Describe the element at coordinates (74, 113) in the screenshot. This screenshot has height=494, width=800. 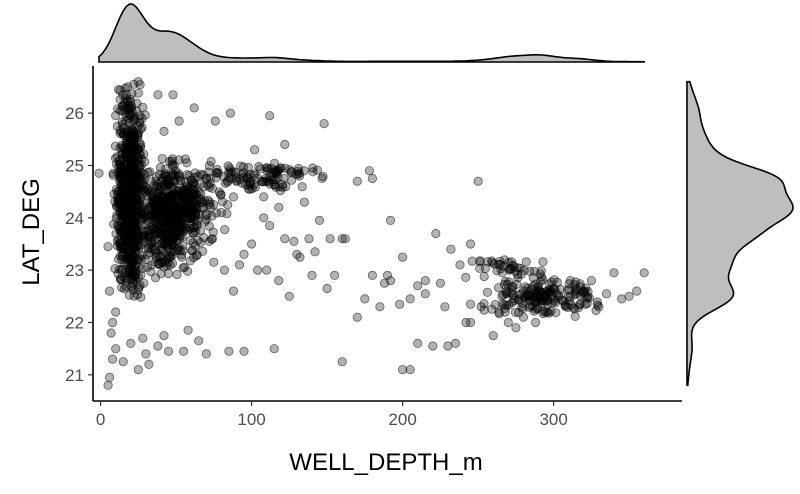
I see `y-tick-label: 26` at that location.